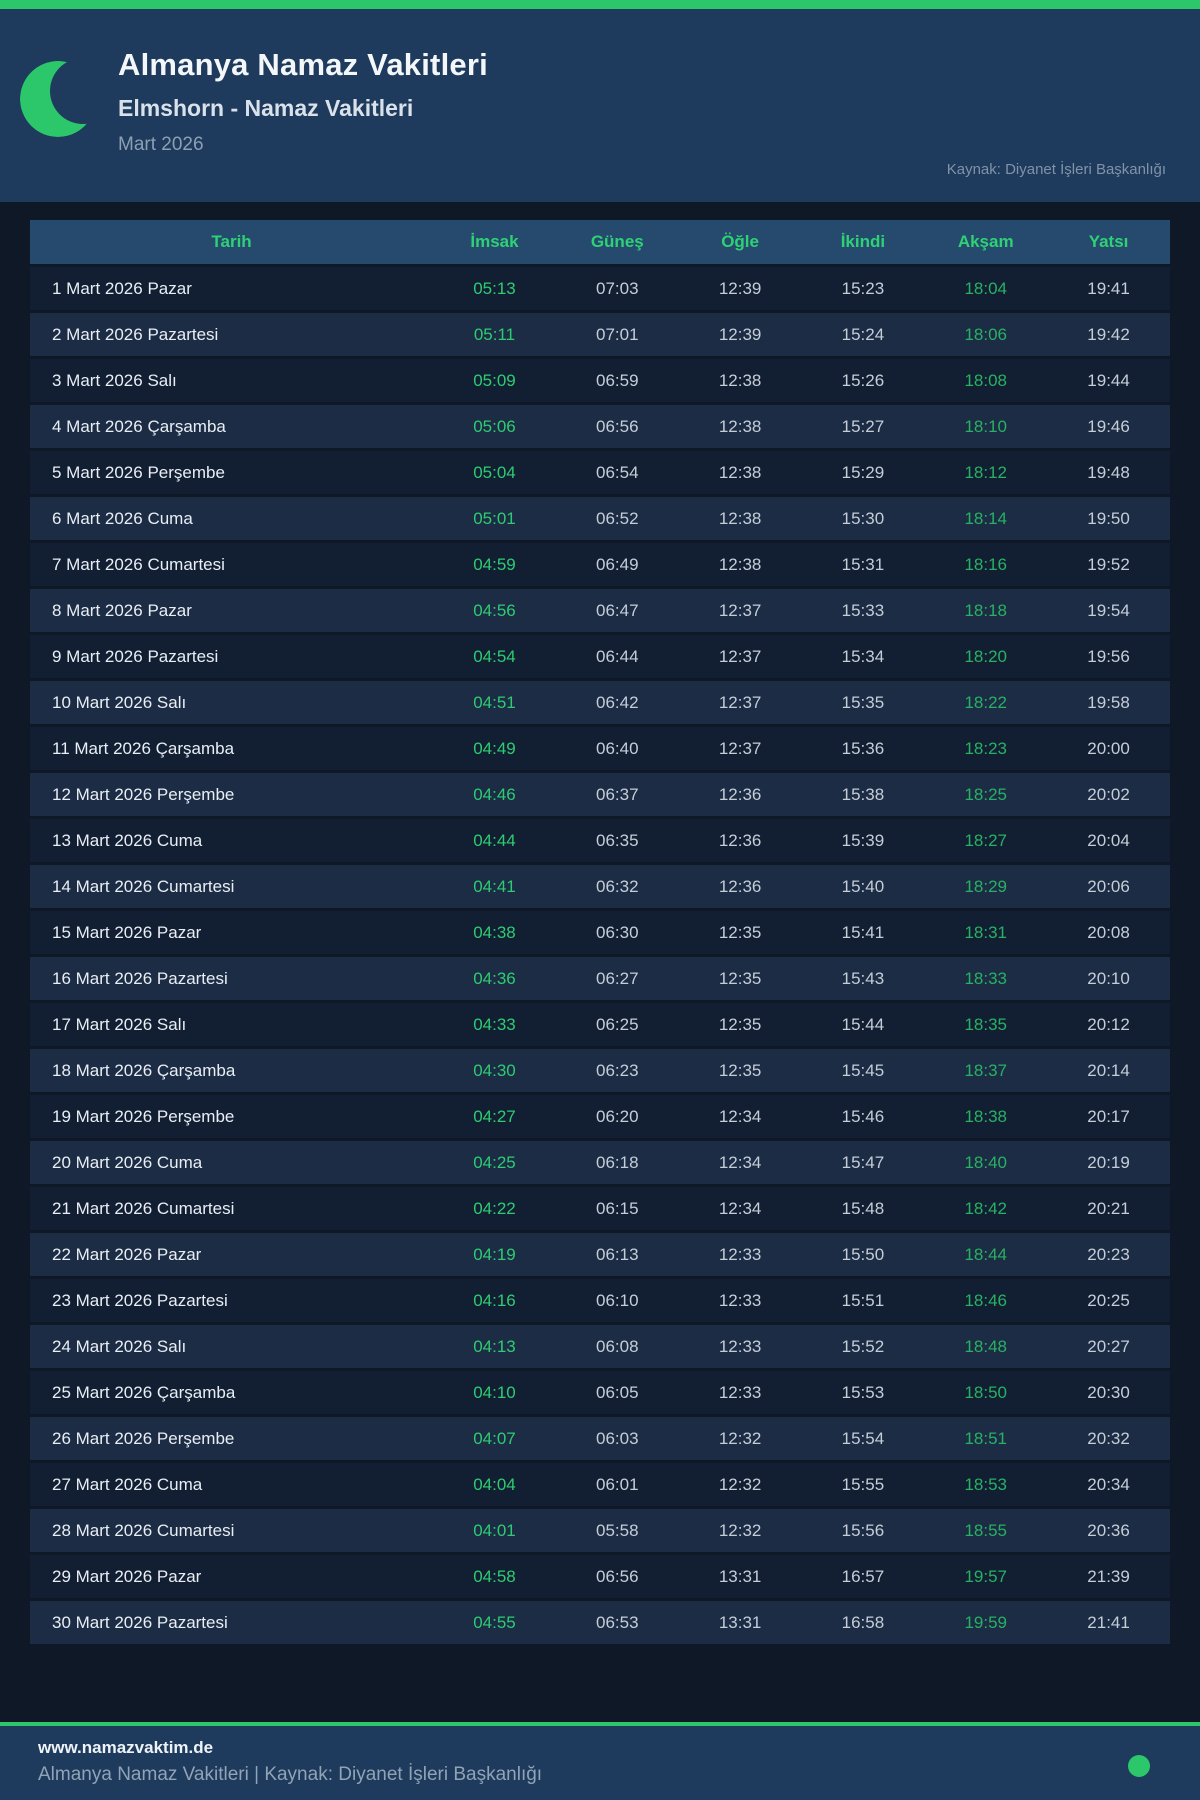  I want to click on date-cell: 17 Mart 2026 Salı, so click(119, 1024).